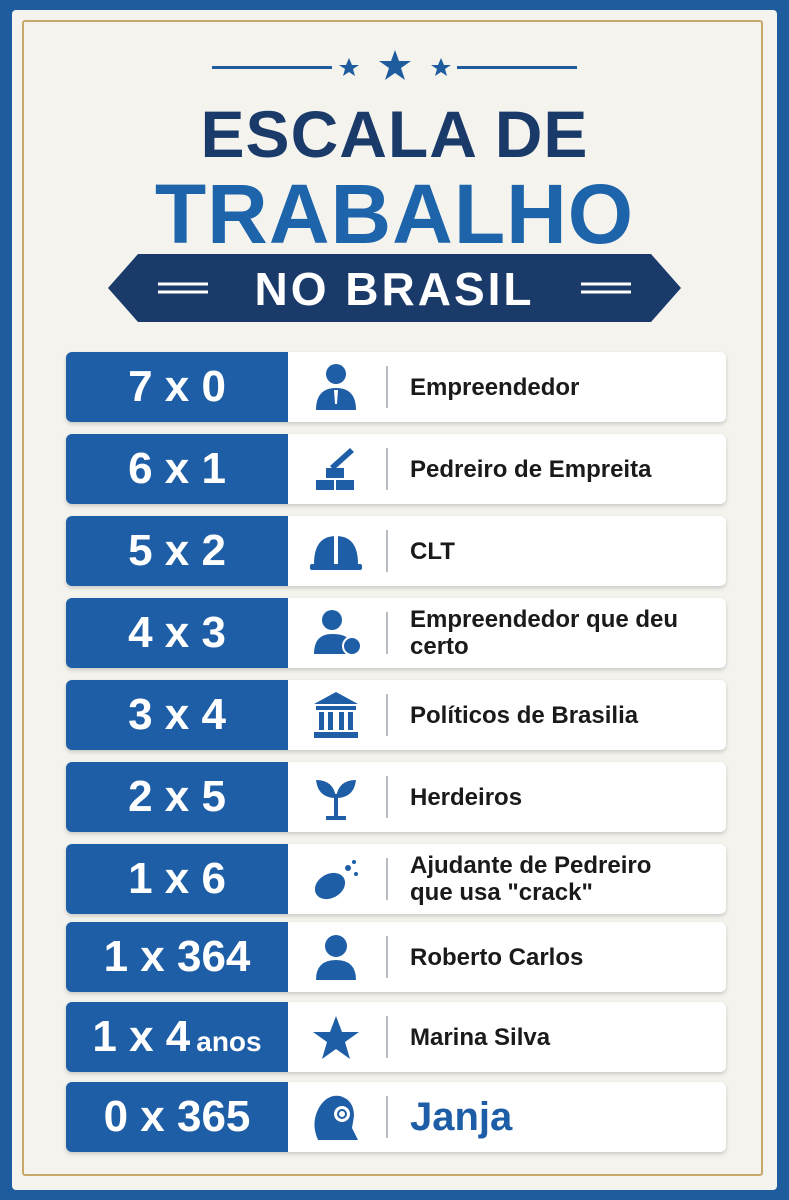 Image resolution: width=789 pixels, height=1200 pixels. What do you see at coordinates (396, 387) in the screenshot?
I see `row: 7 x 0 Empreendedor` at bounding box center [396, 387].